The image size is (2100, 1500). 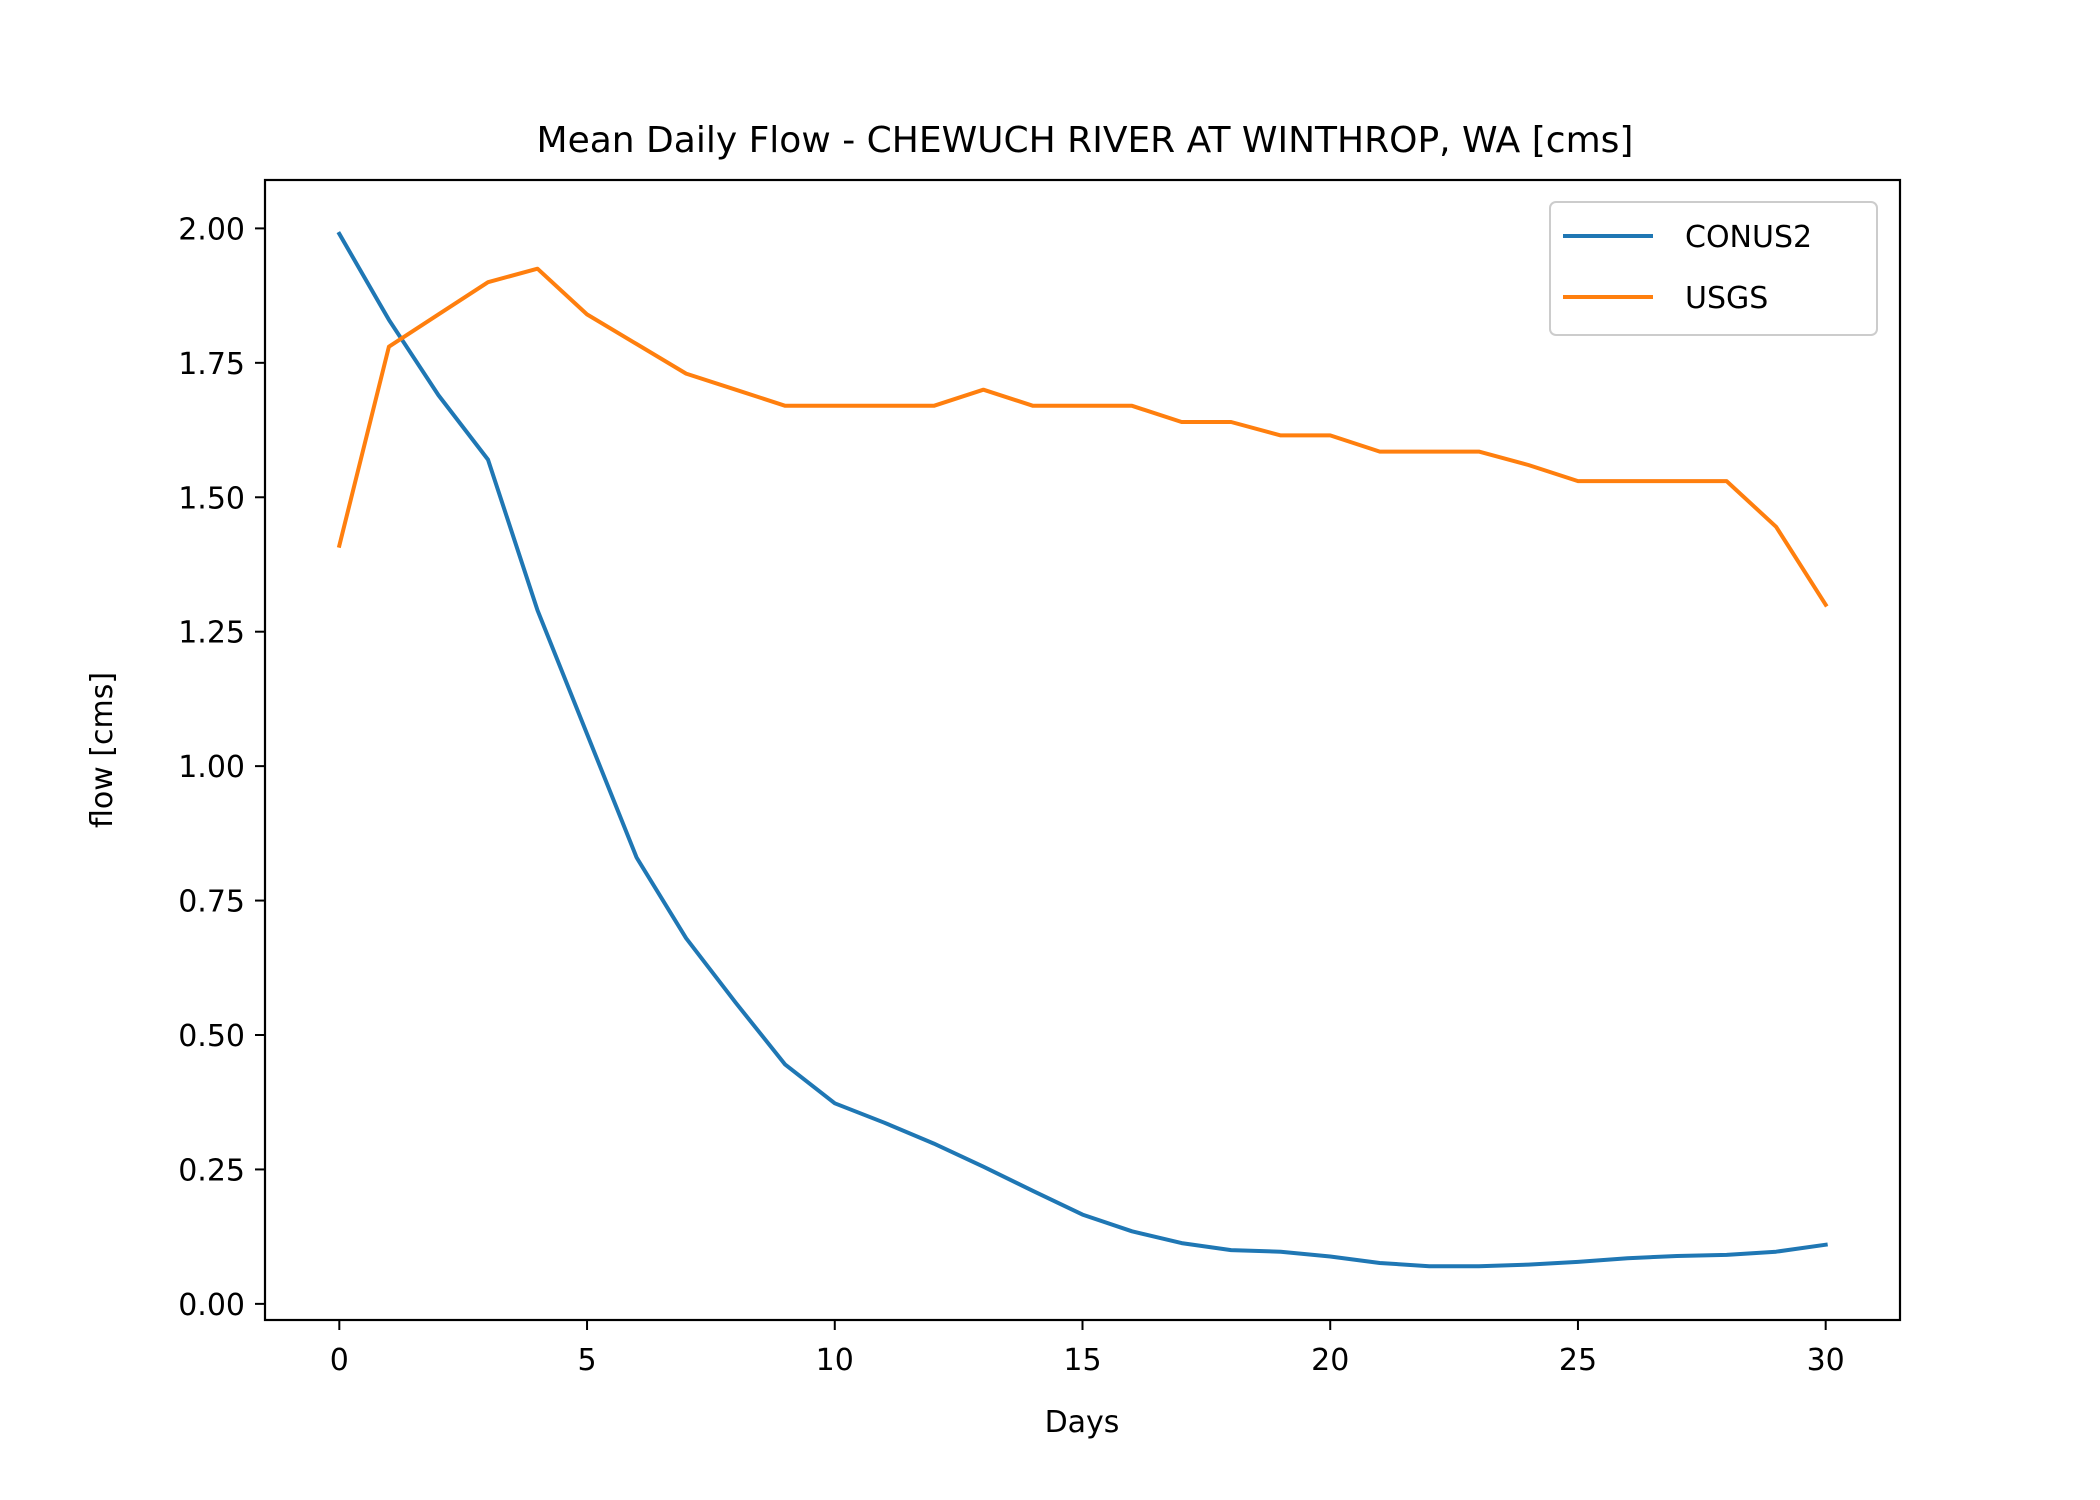 I want to click on x-axis-ticks: 0 5 10 15 20 25 30, so click(x=1087, y=1349).